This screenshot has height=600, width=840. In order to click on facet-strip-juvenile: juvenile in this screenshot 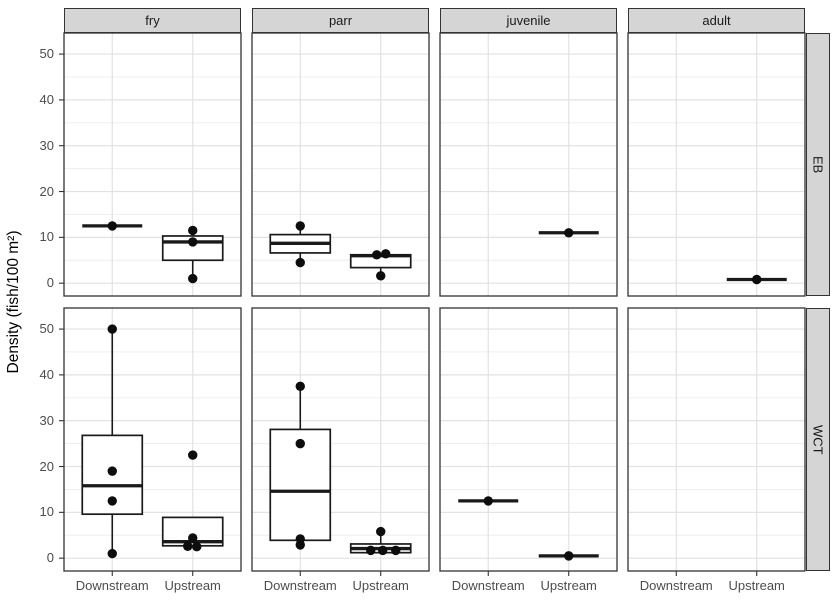, I will do `click(528, 20)`.